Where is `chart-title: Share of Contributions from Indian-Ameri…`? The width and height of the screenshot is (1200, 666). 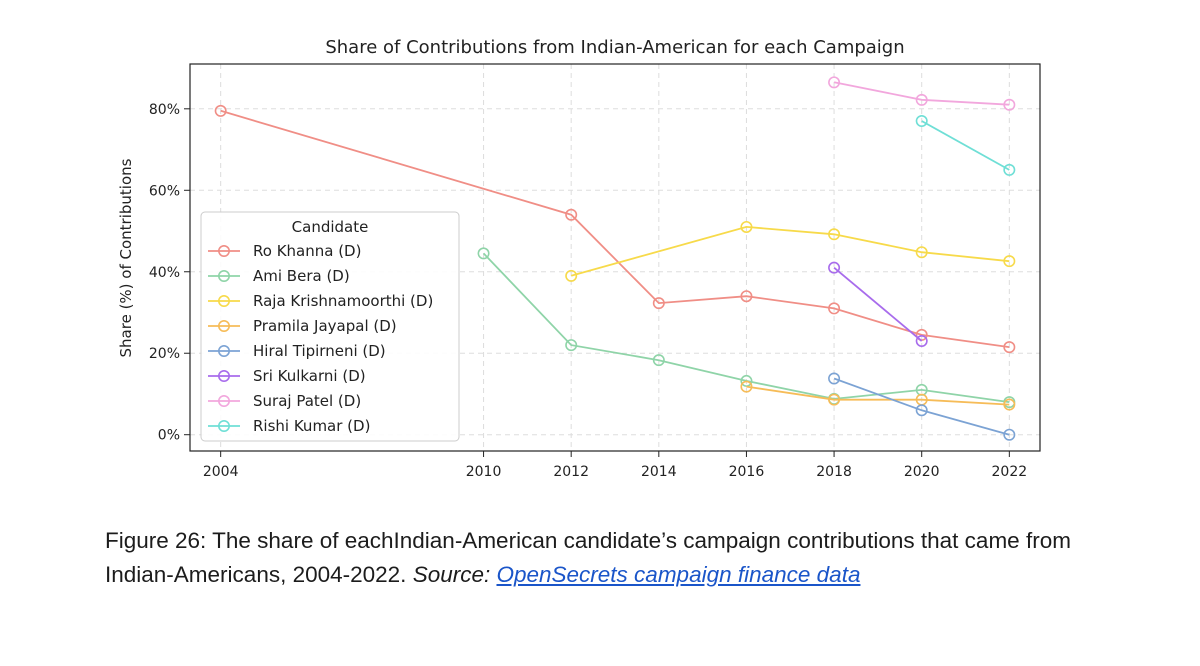
chart-title: Share of Contributions from Indian-Ameri… is located at coordinates (614, 47).